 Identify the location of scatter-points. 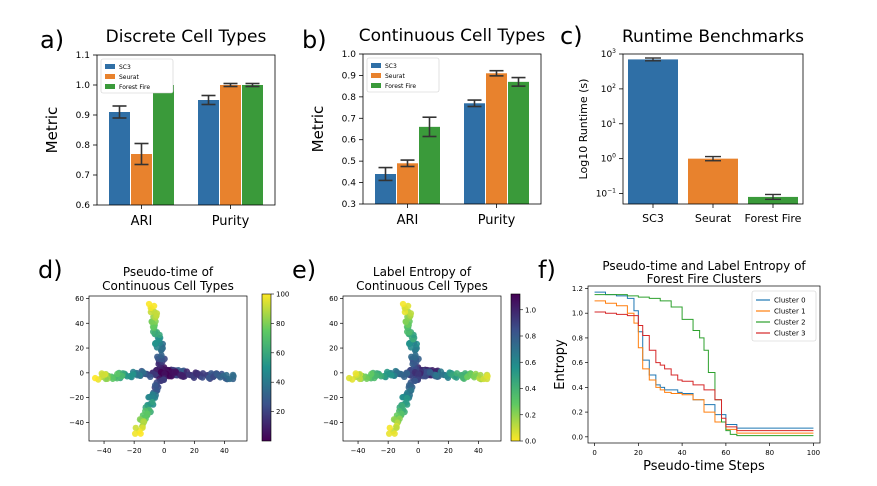
(418, 368).